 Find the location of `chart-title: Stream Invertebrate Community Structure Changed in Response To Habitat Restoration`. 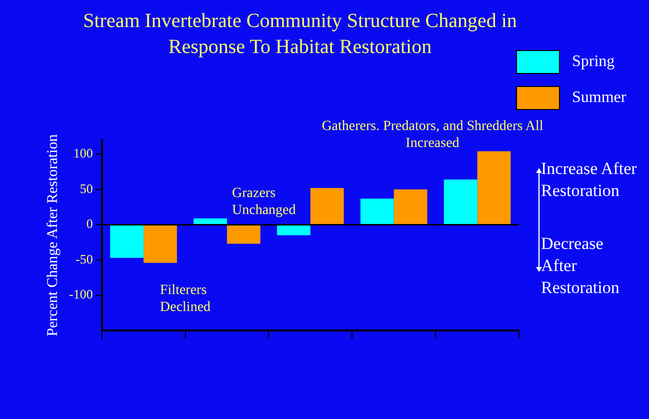

chart-title: Stream Invertebrate Community Structure Changed in Response To Habitat Restoration is located at coordinates (300, 34).